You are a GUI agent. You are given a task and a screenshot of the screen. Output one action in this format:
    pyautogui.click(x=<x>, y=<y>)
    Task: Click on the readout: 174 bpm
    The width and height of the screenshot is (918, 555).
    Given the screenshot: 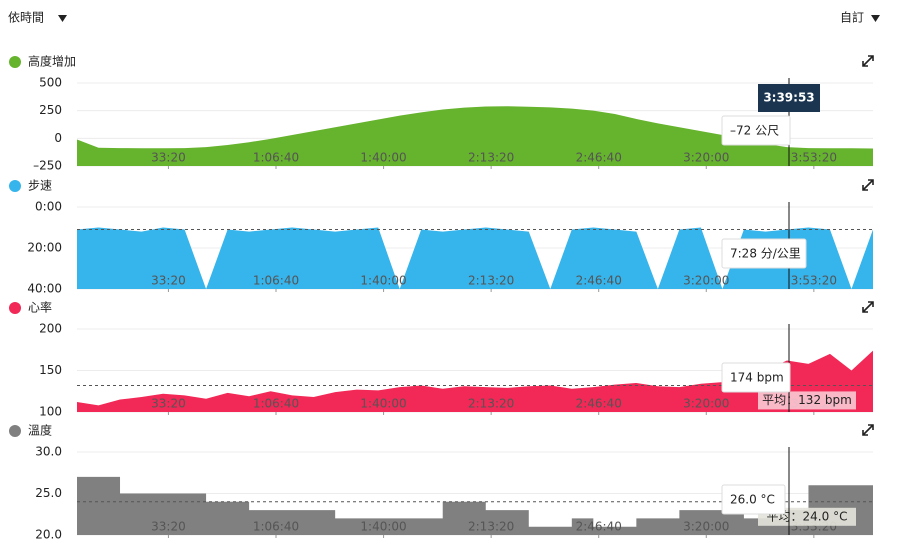 What is the action you would take?
    pyautogui.click(x=757, y=378)
    